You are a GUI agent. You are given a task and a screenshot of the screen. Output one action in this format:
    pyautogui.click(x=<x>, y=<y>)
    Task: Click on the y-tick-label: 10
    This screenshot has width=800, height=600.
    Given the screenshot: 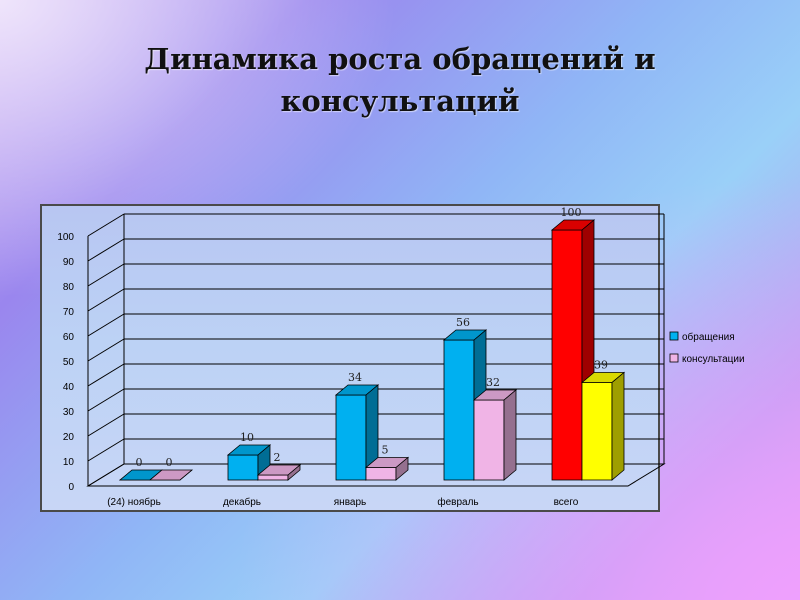 What is the action you would take?
    pyautogui.click(x=69, y=462)
    